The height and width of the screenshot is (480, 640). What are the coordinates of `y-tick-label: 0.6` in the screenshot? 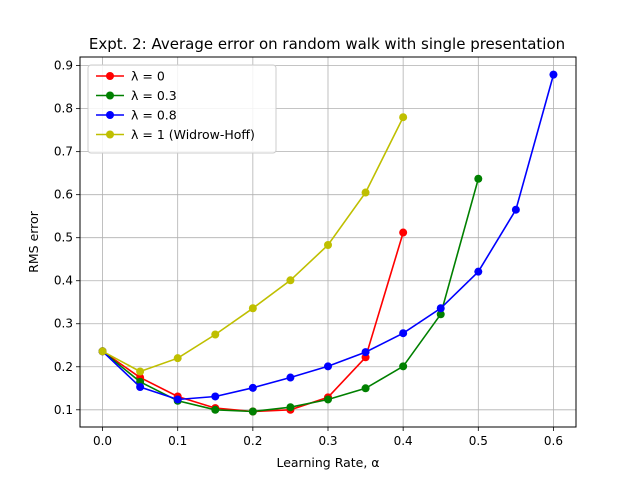 It's located at (63, 195).